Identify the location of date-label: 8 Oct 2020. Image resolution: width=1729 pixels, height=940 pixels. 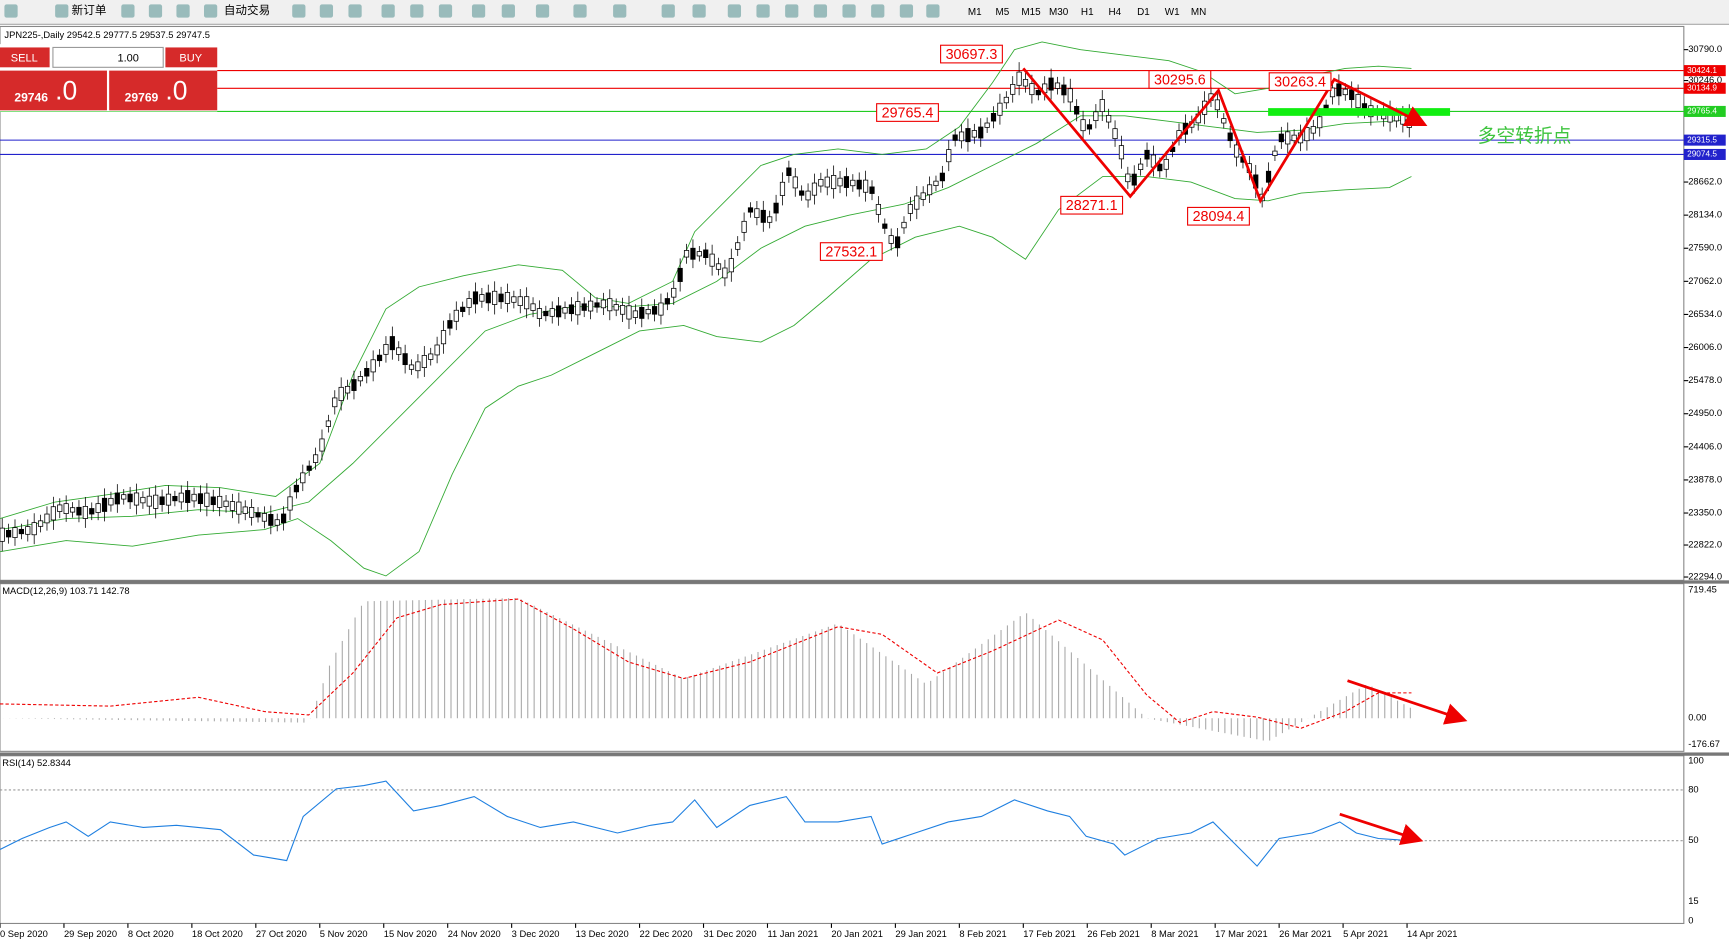
(151, 934).